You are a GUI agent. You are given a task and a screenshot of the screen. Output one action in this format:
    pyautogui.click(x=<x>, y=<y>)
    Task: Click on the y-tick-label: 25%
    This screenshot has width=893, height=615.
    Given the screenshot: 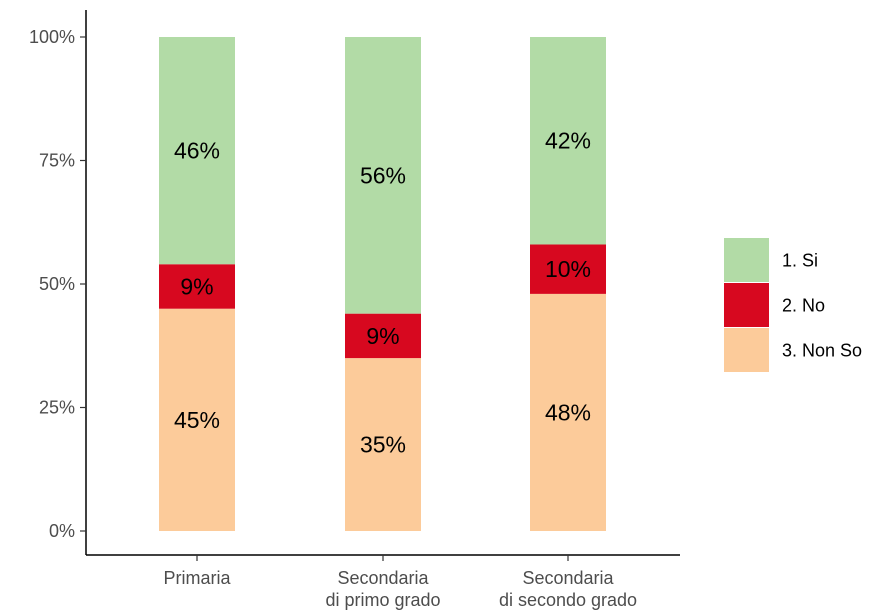 What is the action you would take?
    pyautogui.click(x=57, y=408)
    